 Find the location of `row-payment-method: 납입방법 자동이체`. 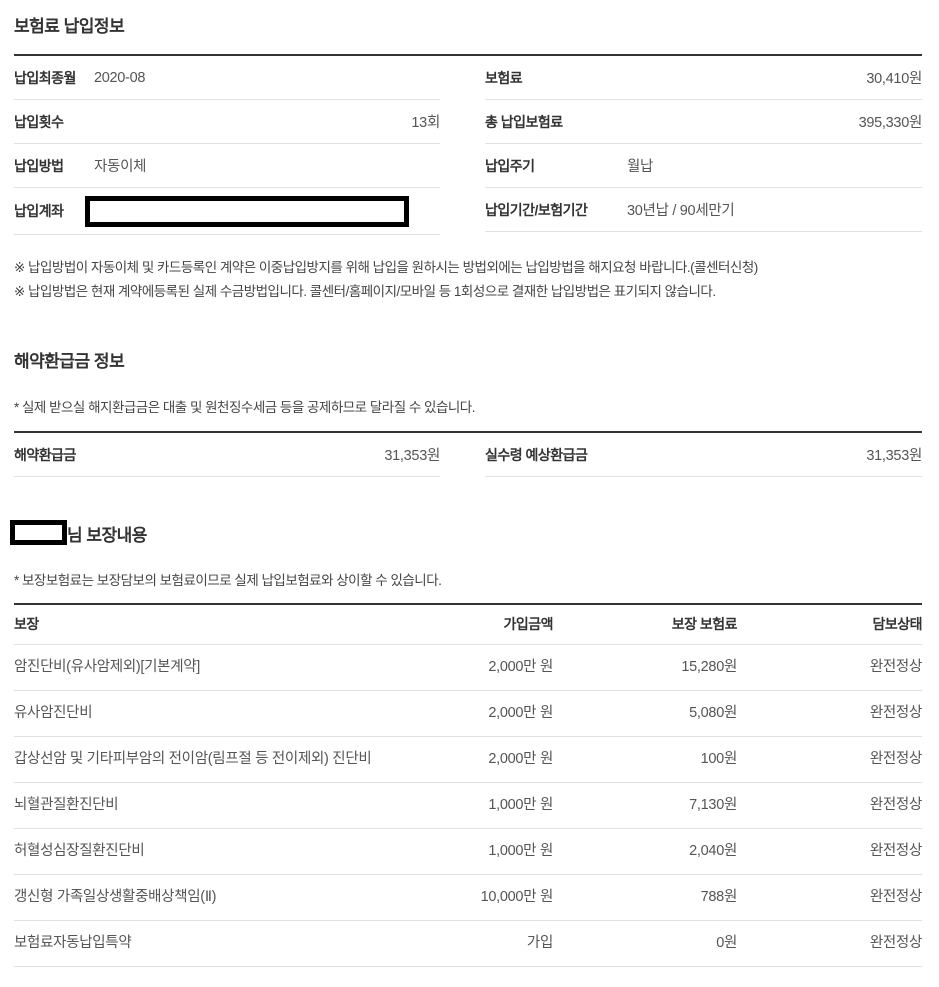

row-payment-method: 납입방법 자동이체 is located at coordinates (227, 166).